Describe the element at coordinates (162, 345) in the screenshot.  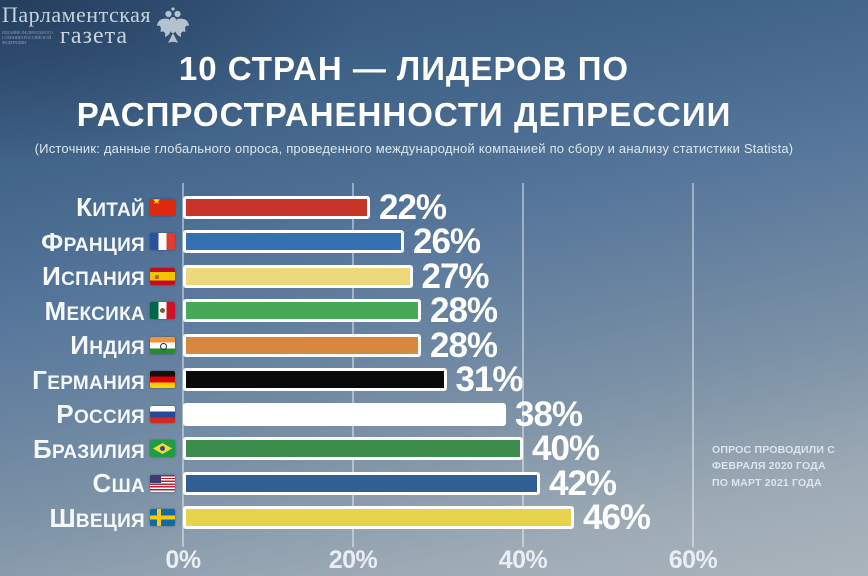
I see `flag-india-icon` at that location.